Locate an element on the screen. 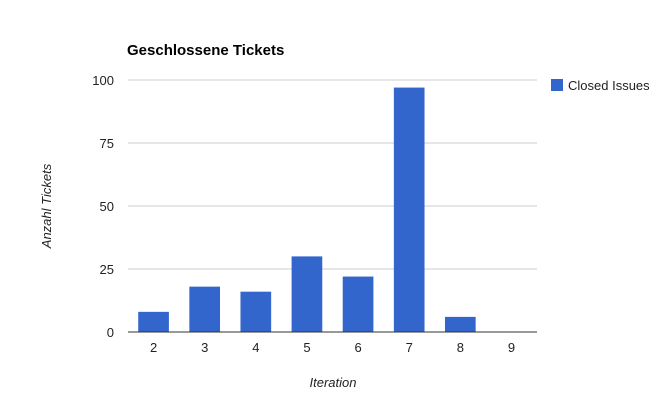 The image size is (664, 411). x-tick-label: 5 is located at coordinates (306, 347).